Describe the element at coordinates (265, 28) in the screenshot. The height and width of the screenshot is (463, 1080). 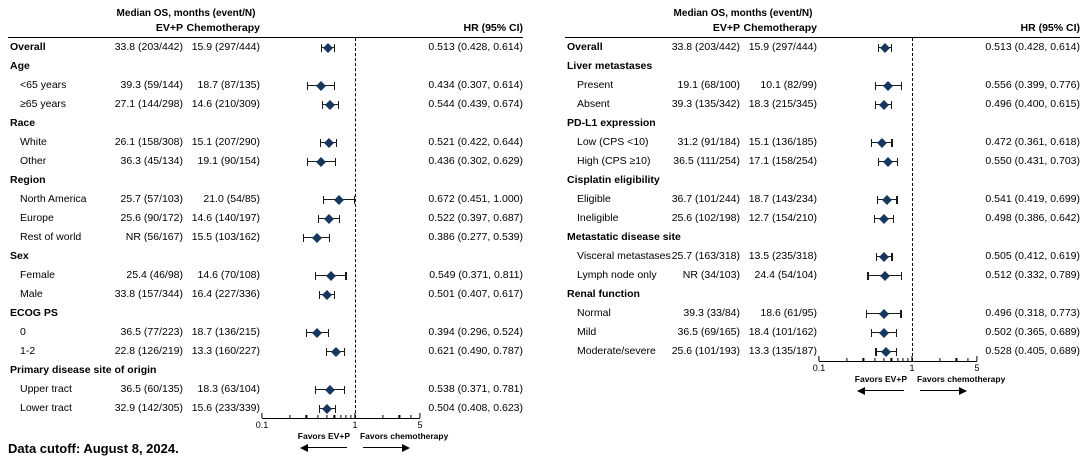
I see `header-columns-line: EV+P Chemotherapy HR (95% CI)` at that location.